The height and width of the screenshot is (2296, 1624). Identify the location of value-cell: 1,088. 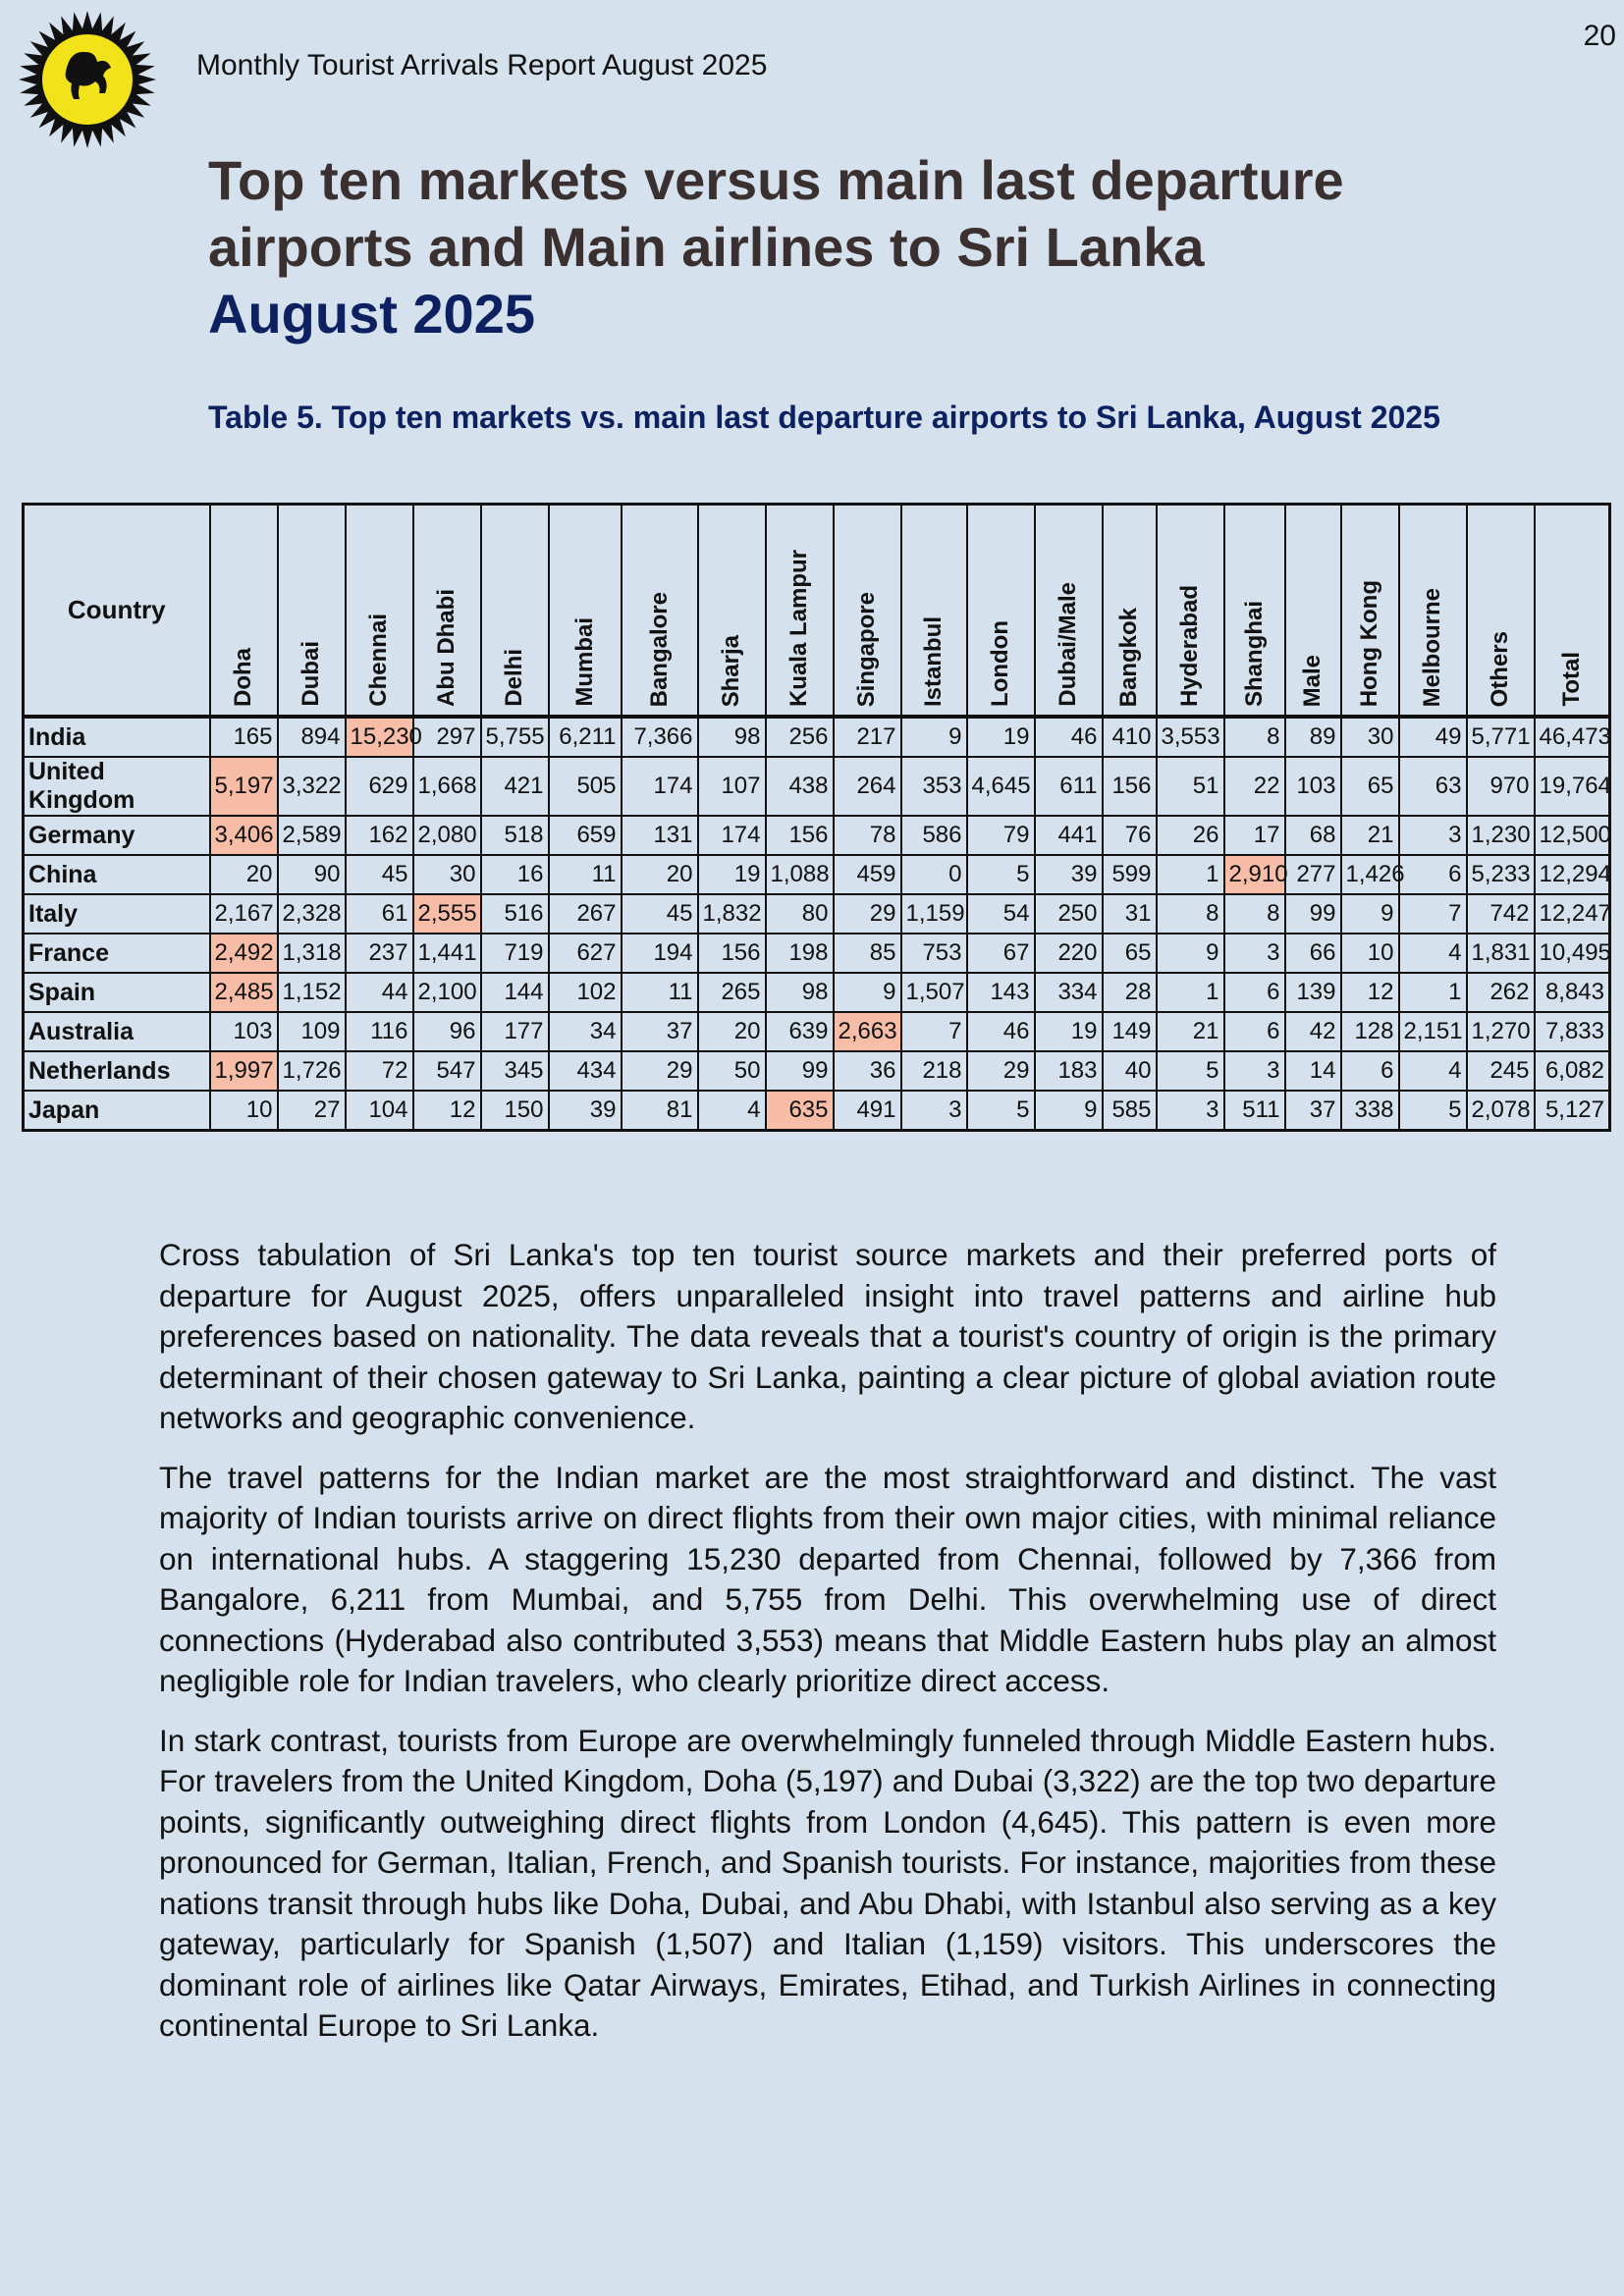
(799, 874).